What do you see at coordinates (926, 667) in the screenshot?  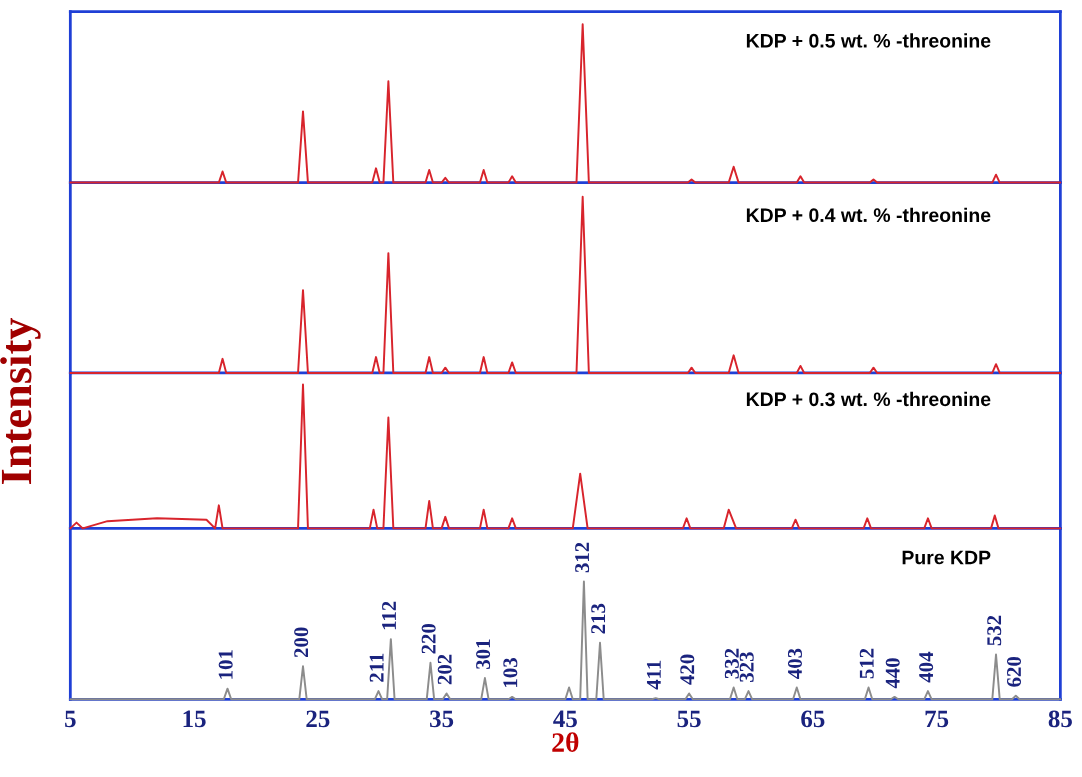 I see `annotation: 404` at bounding box center [926, 667].